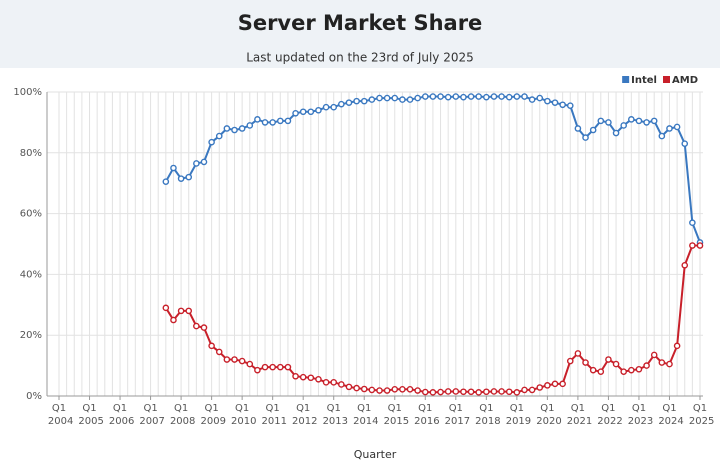  What do you see at coordinates (394, 415) in the screenshot?
I see `x-tick-label: Q1 2015` at bounding box center [394, 415].